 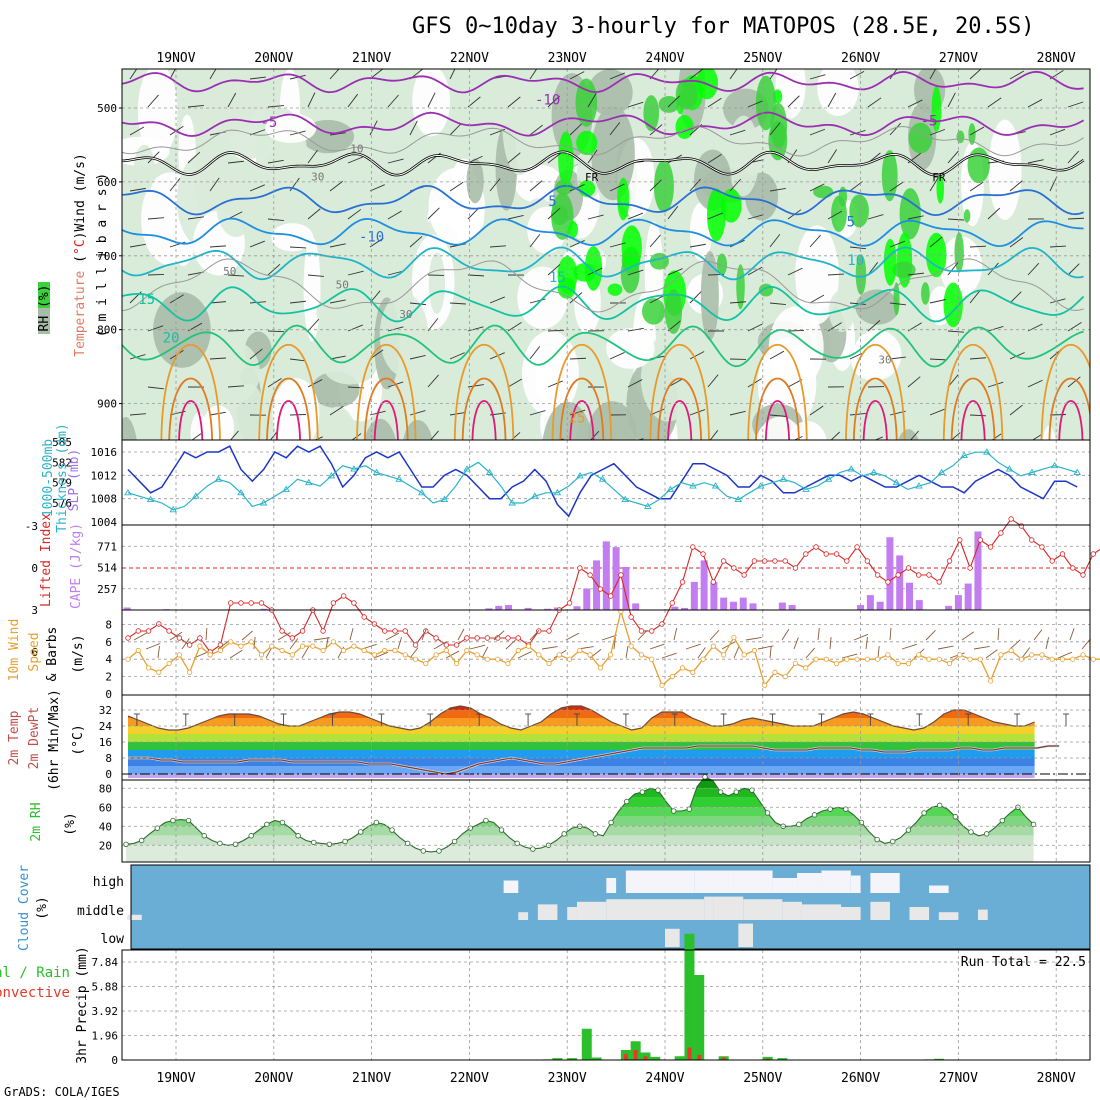 What do you see at coordinates (62, 503) in the screenshot?
I see `thickness-tick-label: 576` at bounding box center [62, 503].